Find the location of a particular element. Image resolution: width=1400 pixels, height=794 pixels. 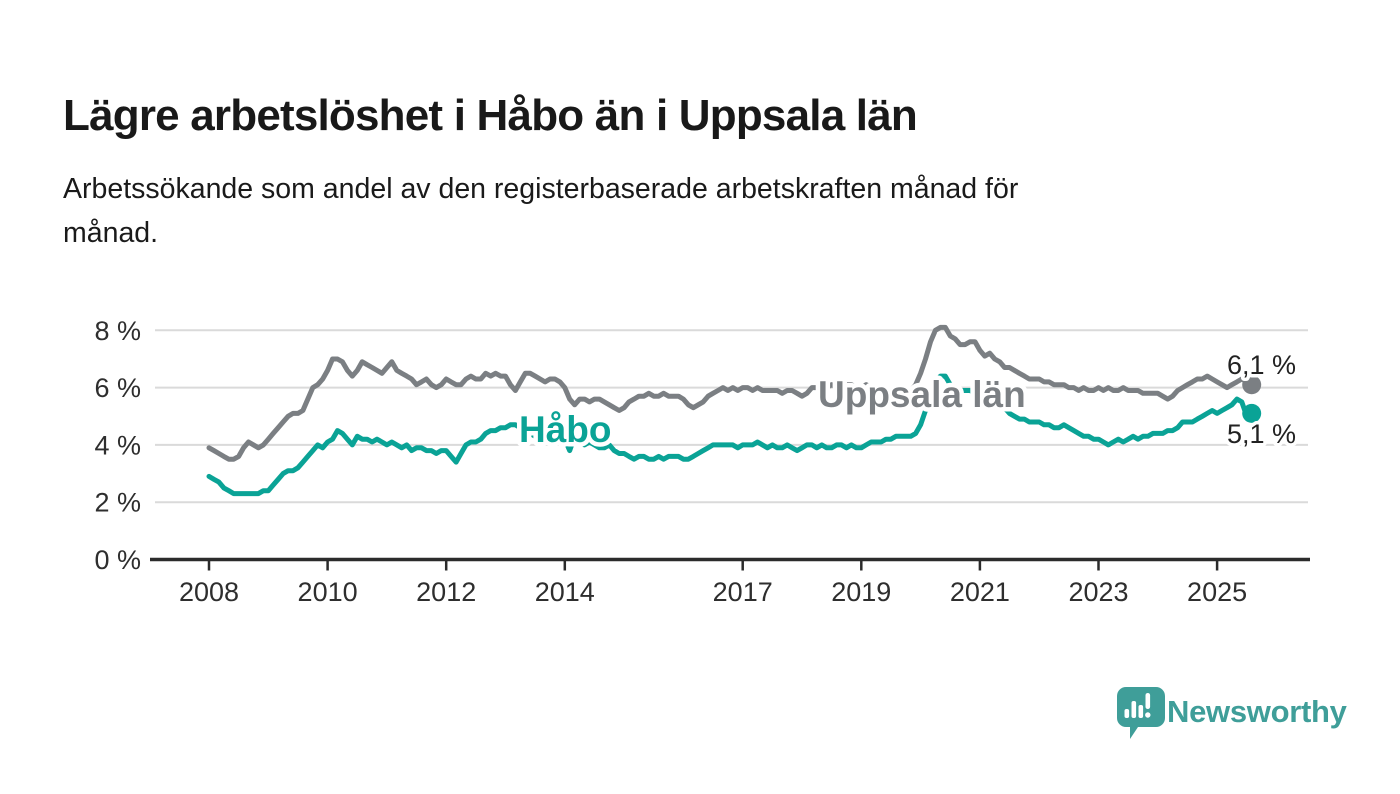

y-tick-label-8pct: 8 % is located at coordinates (117, 331).